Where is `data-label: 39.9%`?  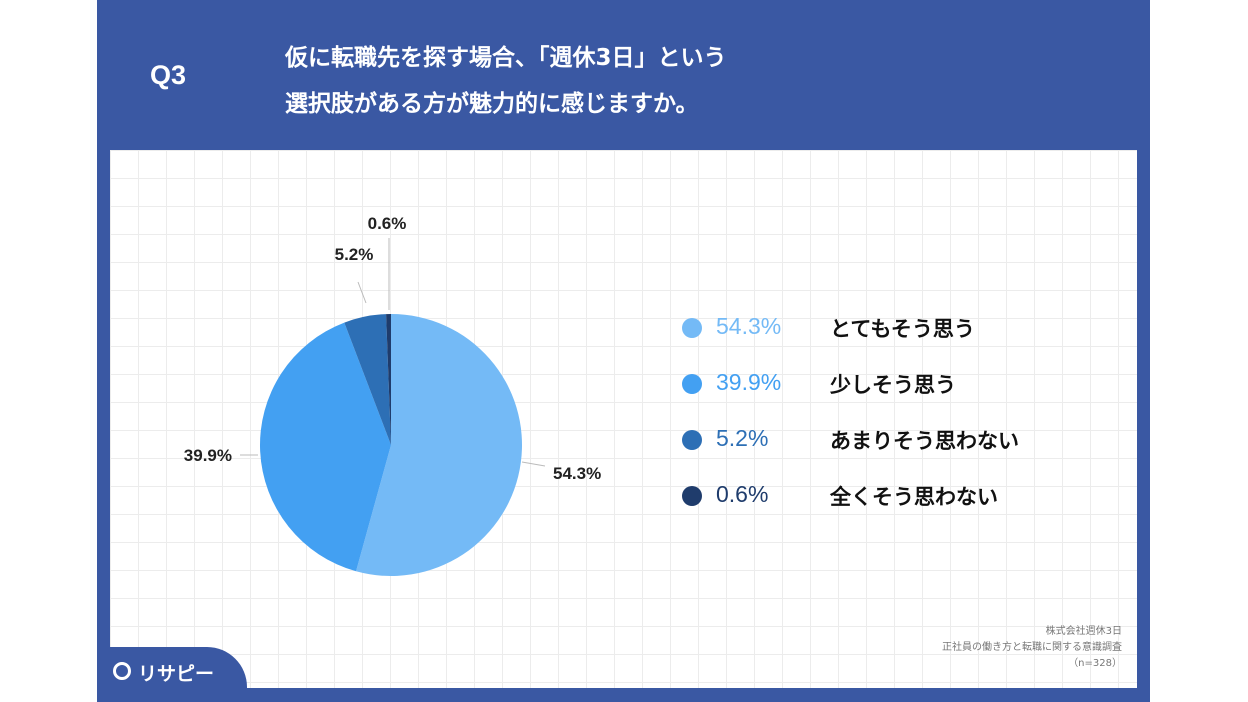
data-label: 39.9% is located at coordinates (208, 455).